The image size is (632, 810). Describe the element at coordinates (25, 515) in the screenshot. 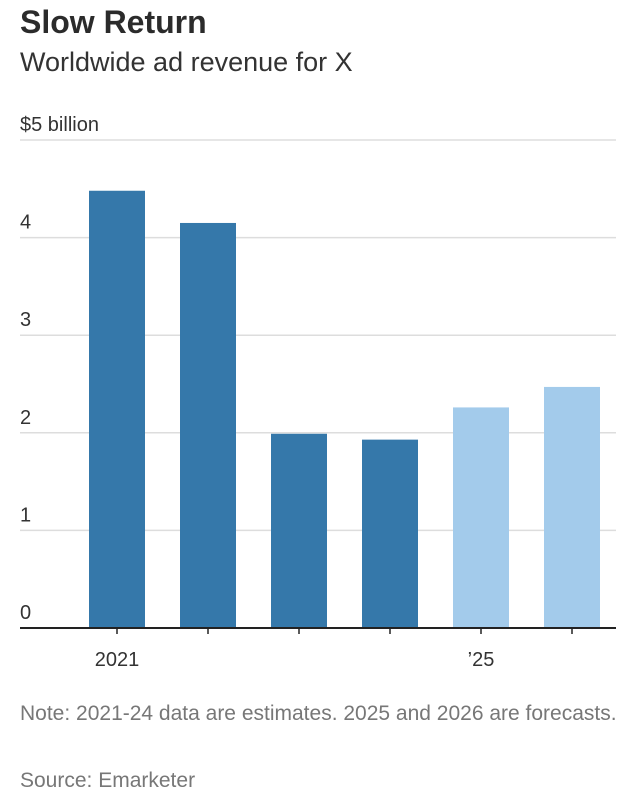

I see `y-tick-label: 1` at that location.